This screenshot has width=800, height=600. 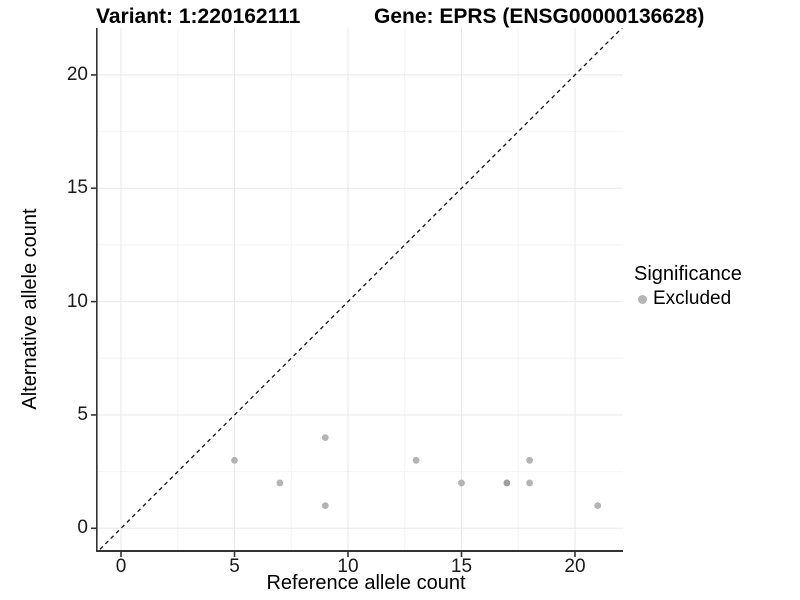 What do you see at coordinates (688, 274) in the screenshot?
I see `legend-title: Significance` at bounding box center [688, 274].